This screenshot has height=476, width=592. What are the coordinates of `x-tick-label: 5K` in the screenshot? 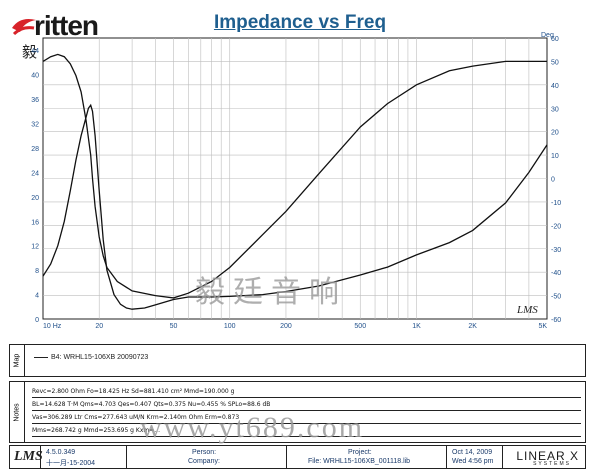 It's located at (542, 326).